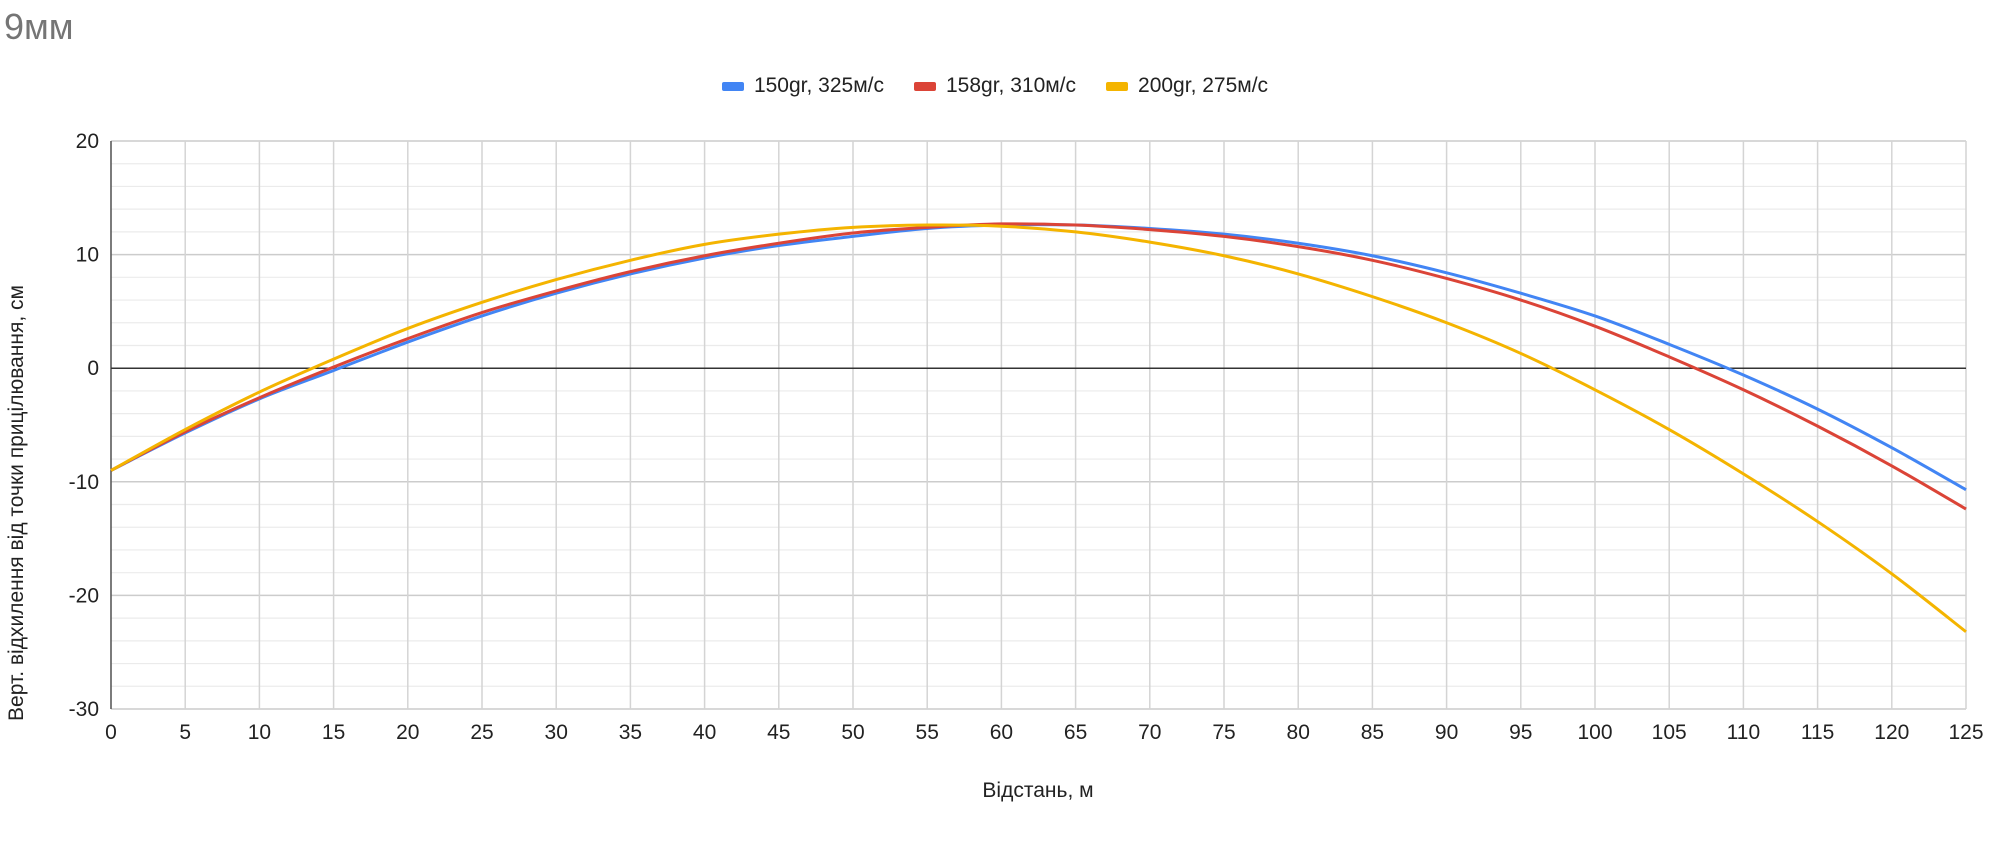  I want to click on x-tick-label: 50, so click(852, 732).